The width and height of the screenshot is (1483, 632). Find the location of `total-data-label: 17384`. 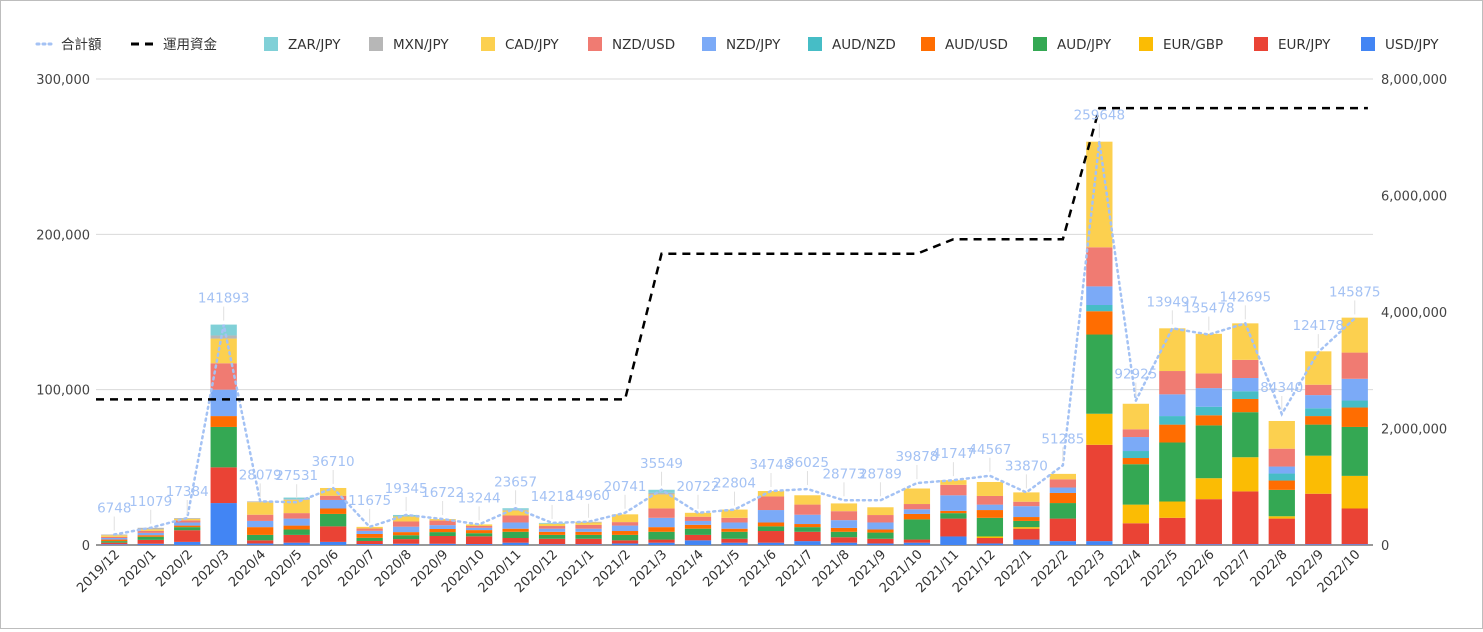

total-data-label: 17384 is located at coordinates (187, 492).